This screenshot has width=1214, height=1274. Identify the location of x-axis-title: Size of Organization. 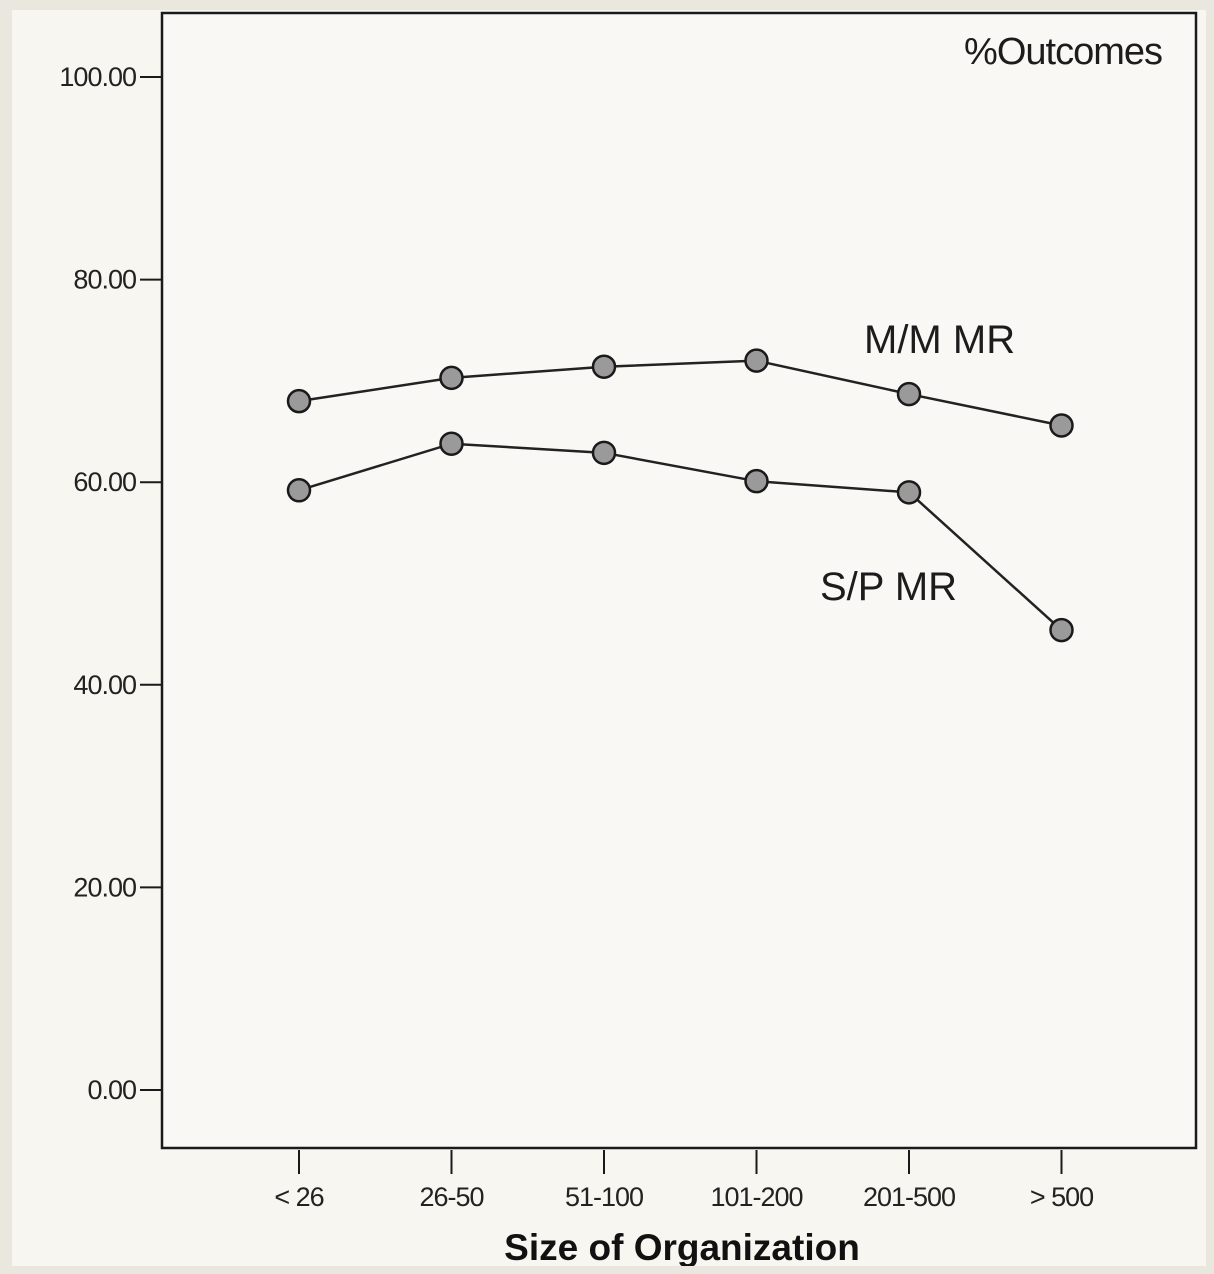
(682, 1246).